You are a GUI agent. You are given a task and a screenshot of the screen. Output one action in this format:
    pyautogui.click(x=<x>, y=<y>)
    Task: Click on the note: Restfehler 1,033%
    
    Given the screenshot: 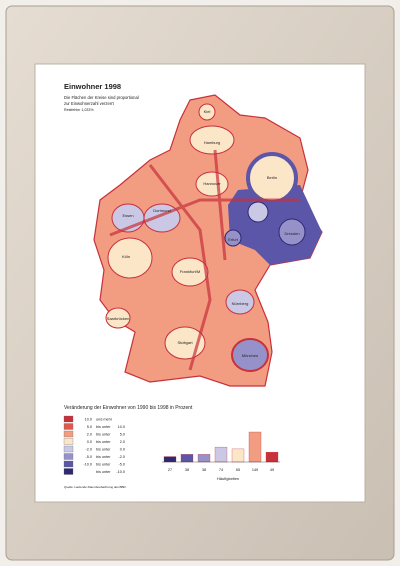 What is the action you would take?
    pyautogui.click(x=79, y=110)
    